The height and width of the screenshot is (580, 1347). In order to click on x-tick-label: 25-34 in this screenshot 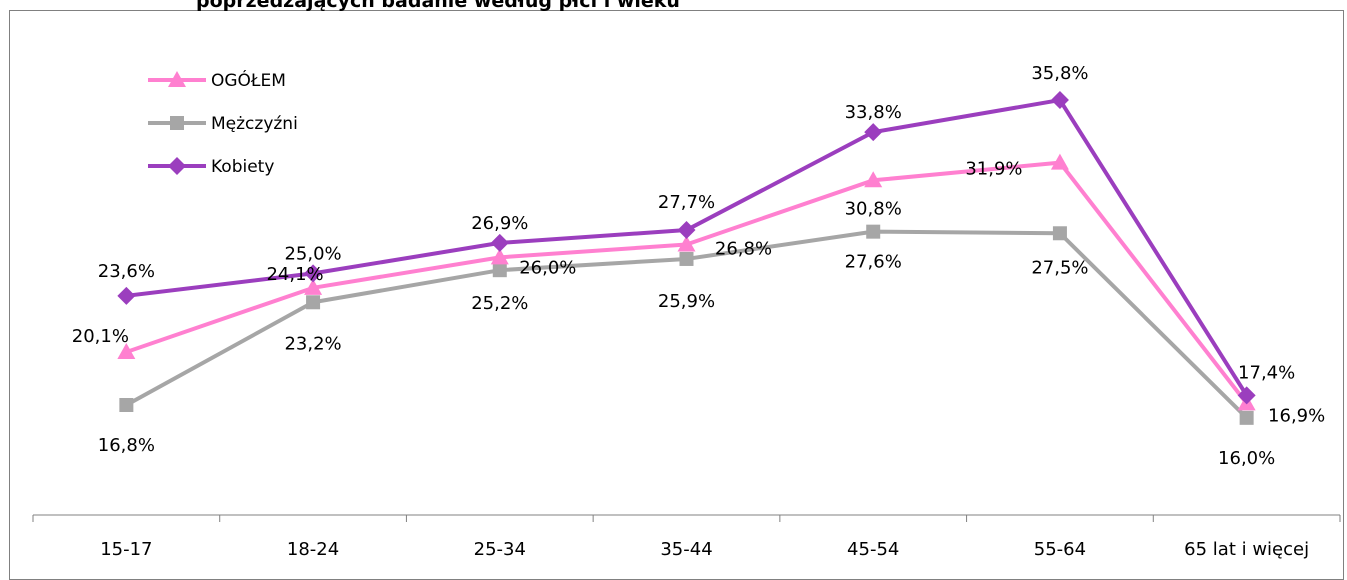, I will do `click(500, 549)`.